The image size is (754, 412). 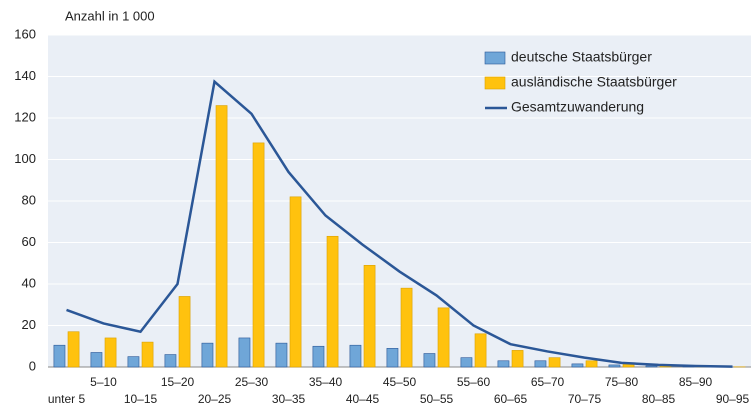 What do you see at coordinates (25, 116) in the screenshot?
I see `y-tick-label: 120` at bounding box center [25, 116].